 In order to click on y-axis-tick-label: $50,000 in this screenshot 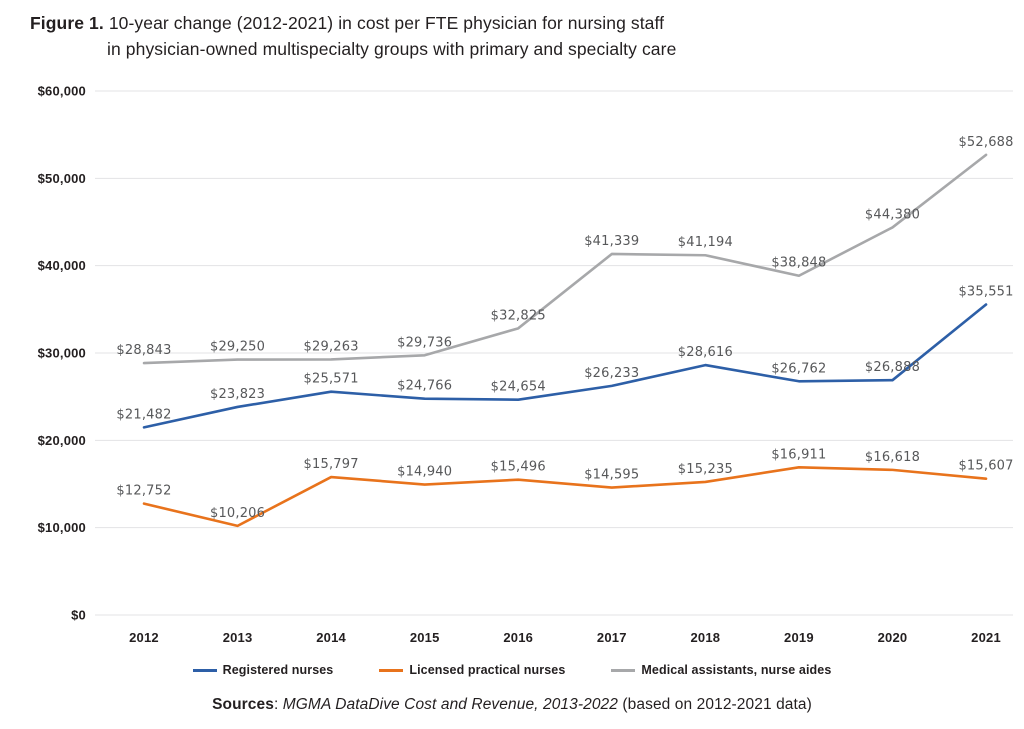, I will do `click(62, 178)`.